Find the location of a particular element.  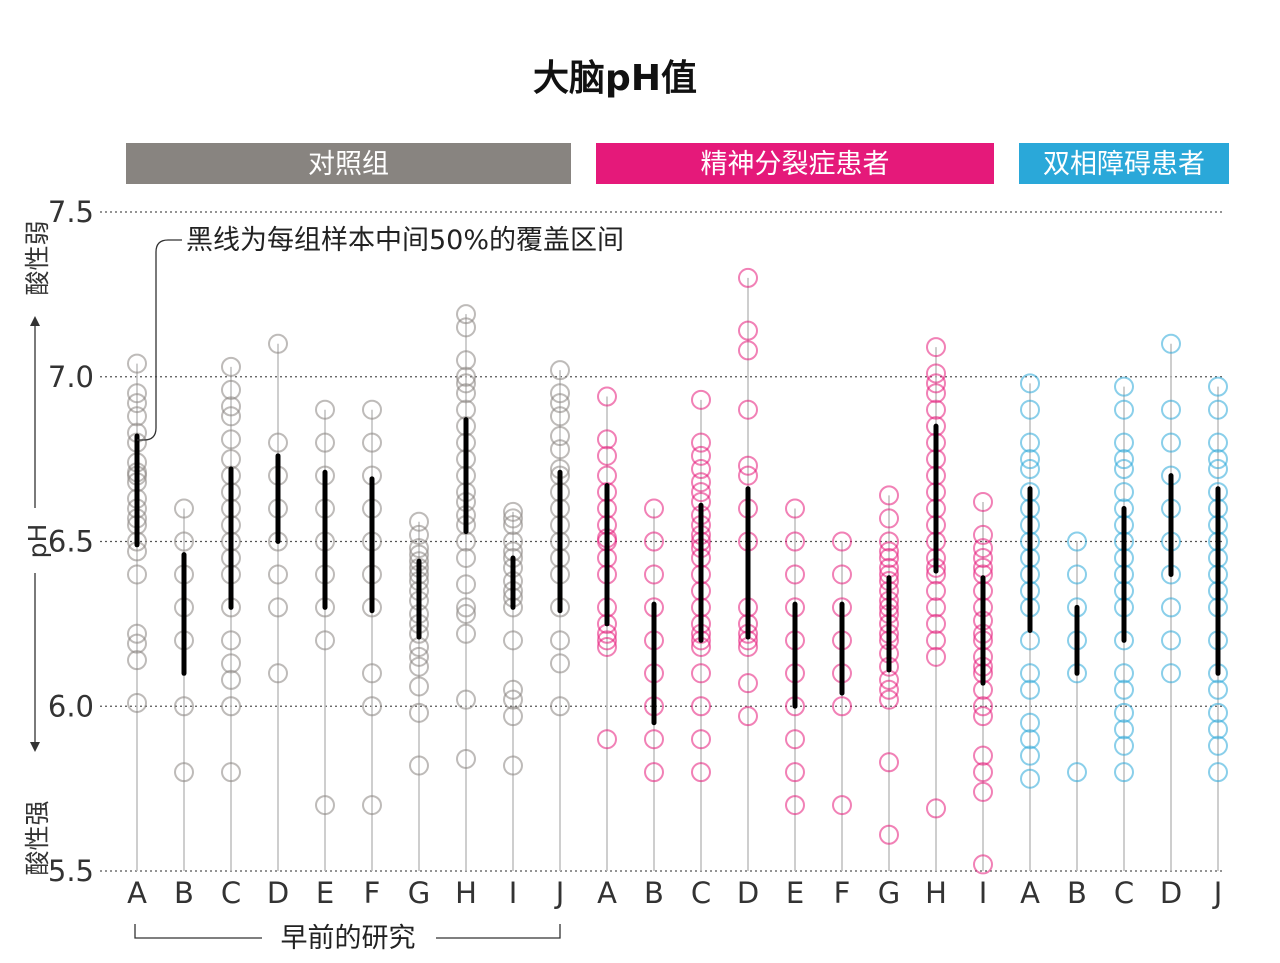

y-direction-up-label: 酸性弱 is located at coordinates (37, 257).